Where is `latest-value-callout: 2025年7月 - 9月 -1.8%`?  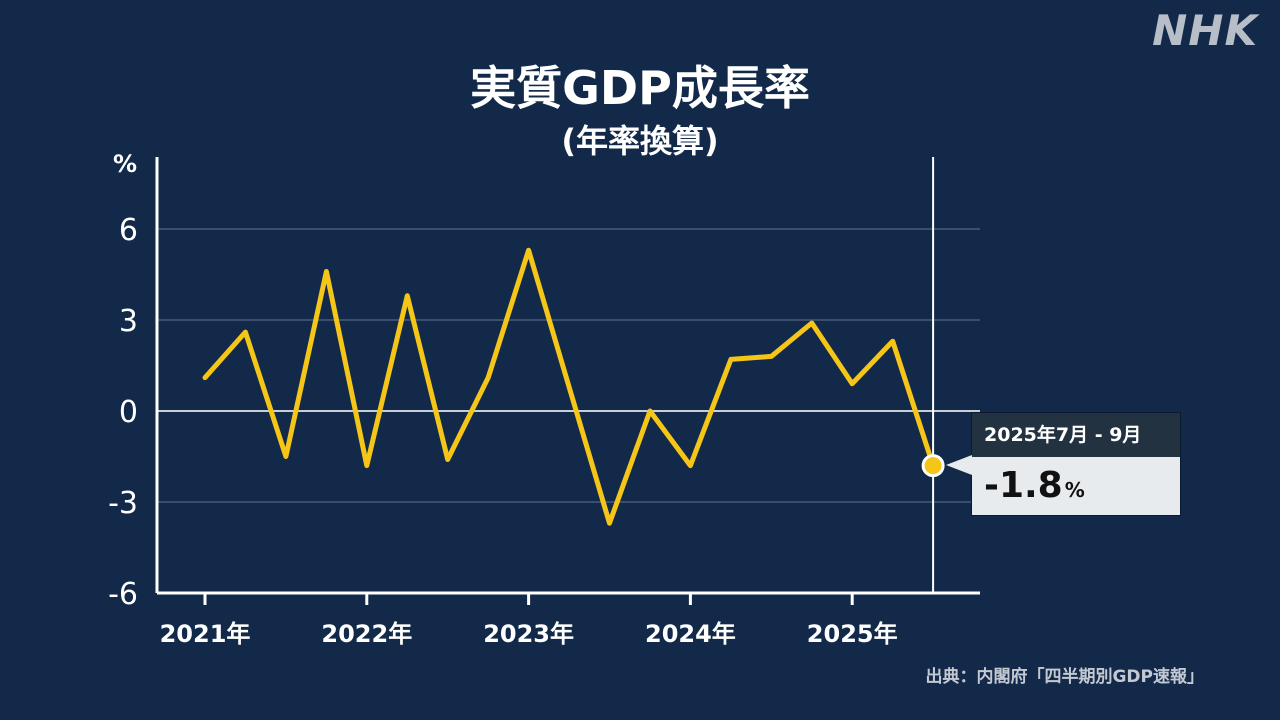
latest-value-callout: 2025年7月 - 9月 -1.8% is located at coordinates (1063, 464).